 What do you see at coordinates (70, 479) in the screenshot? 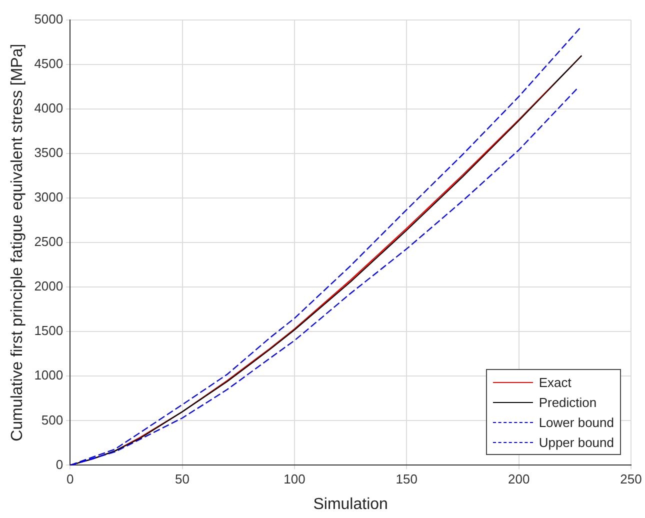
I see `x-tick-label: 0` at bounding box center [70, 479].